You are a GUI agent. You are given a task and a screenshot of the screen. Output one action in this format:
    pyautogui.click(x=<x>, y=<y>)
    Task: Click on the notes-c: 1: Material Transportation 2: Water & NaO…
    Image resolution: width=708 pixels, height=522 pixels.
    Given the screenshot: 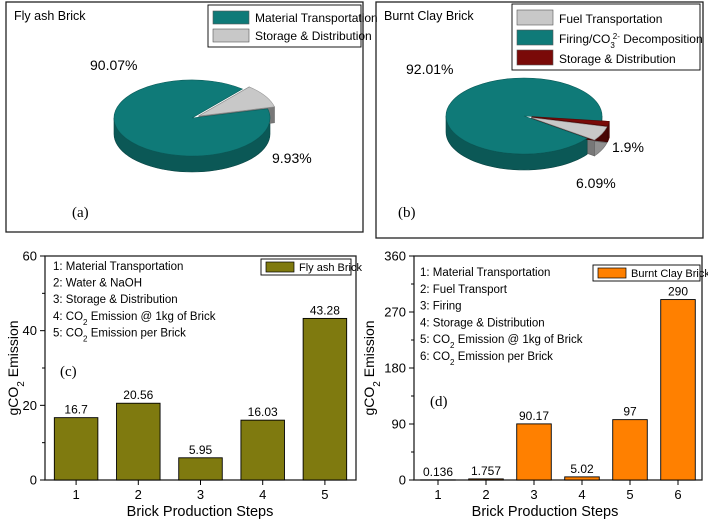 What is the action you would take?
    pyautogui.click(x=134, y=302)
    